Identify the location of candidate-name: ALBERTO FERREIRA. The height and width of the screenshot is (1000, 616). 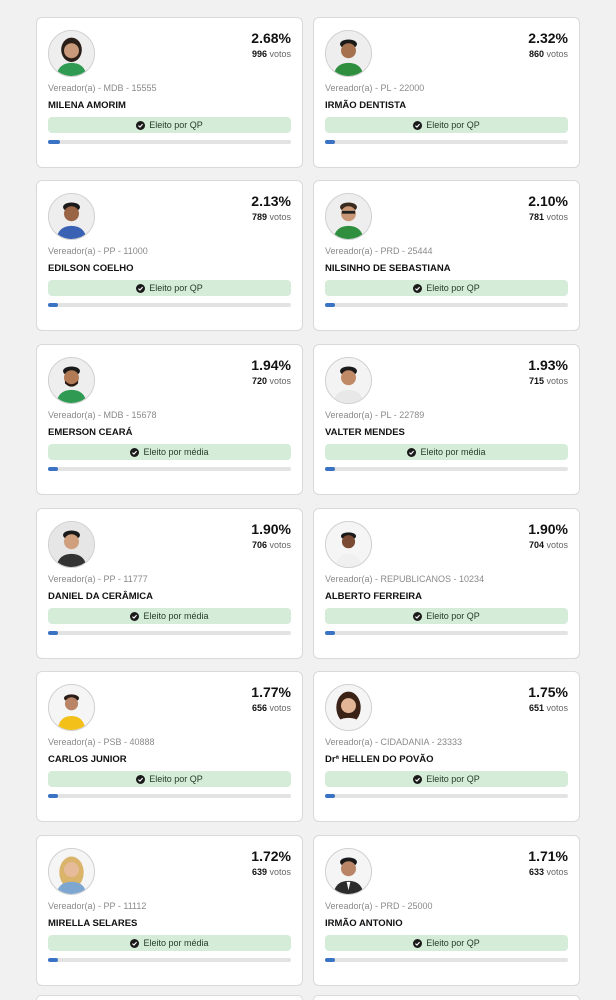
(373, 596).